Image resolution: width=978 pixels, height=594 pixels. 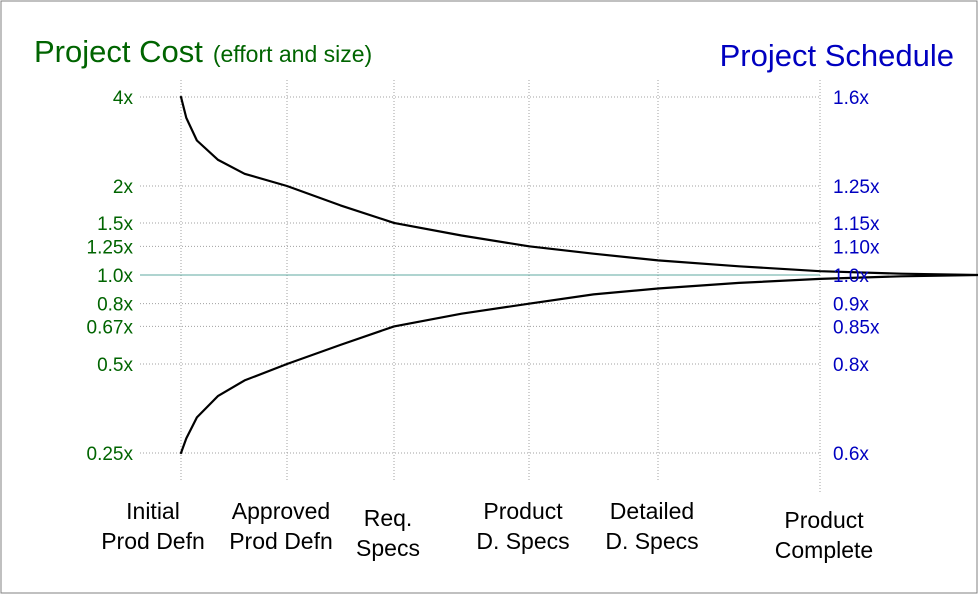 What do you see at coordinates (651, 526) in the screenshot?
I see `stage-label-4: Detailed D. Specs` at bounding box center [651, 526].